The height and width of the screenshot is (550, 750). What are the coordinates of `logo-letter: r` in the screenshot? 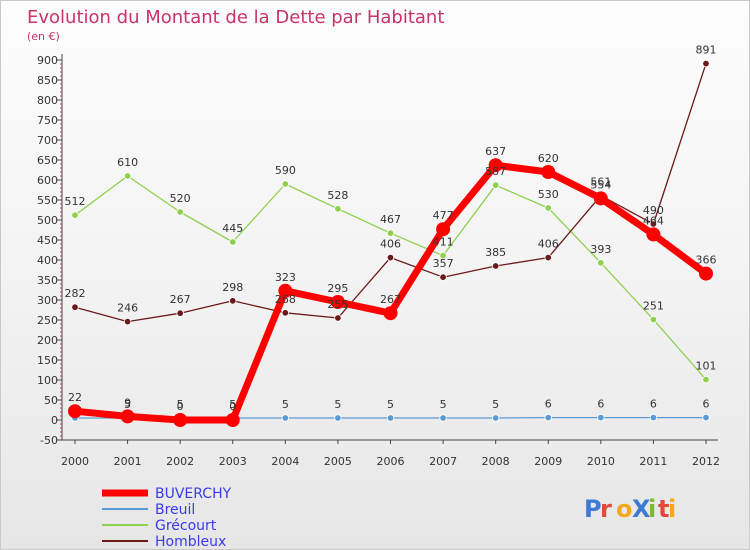 It's located at (606, 509).